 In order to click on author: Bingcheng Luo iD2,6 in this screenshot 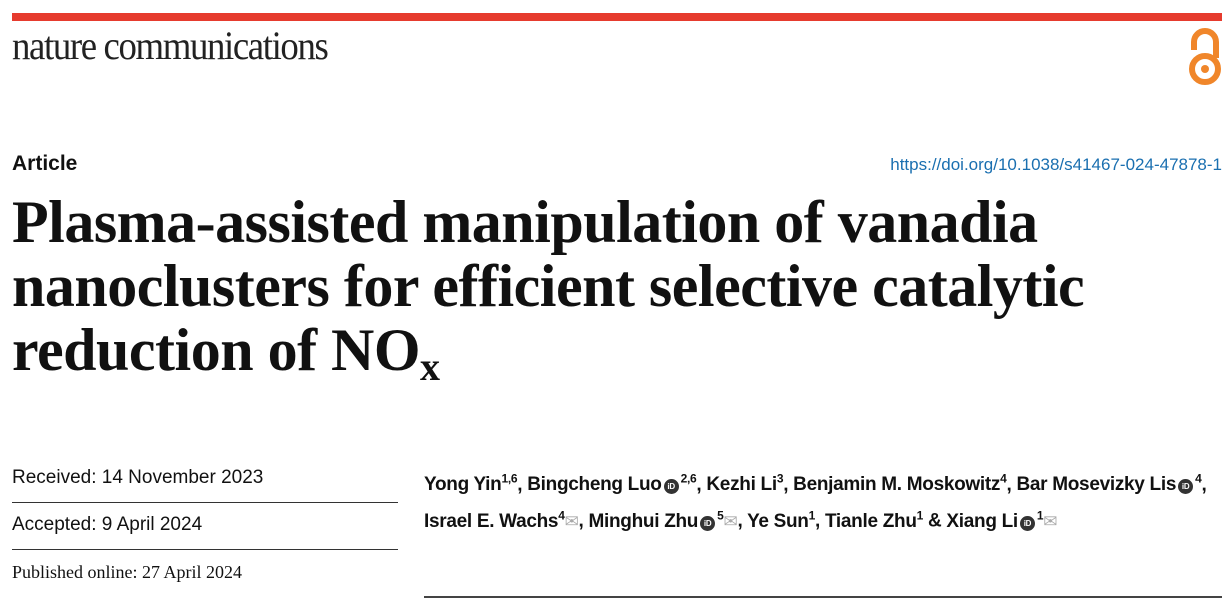, I will do `click(612, 484)`.